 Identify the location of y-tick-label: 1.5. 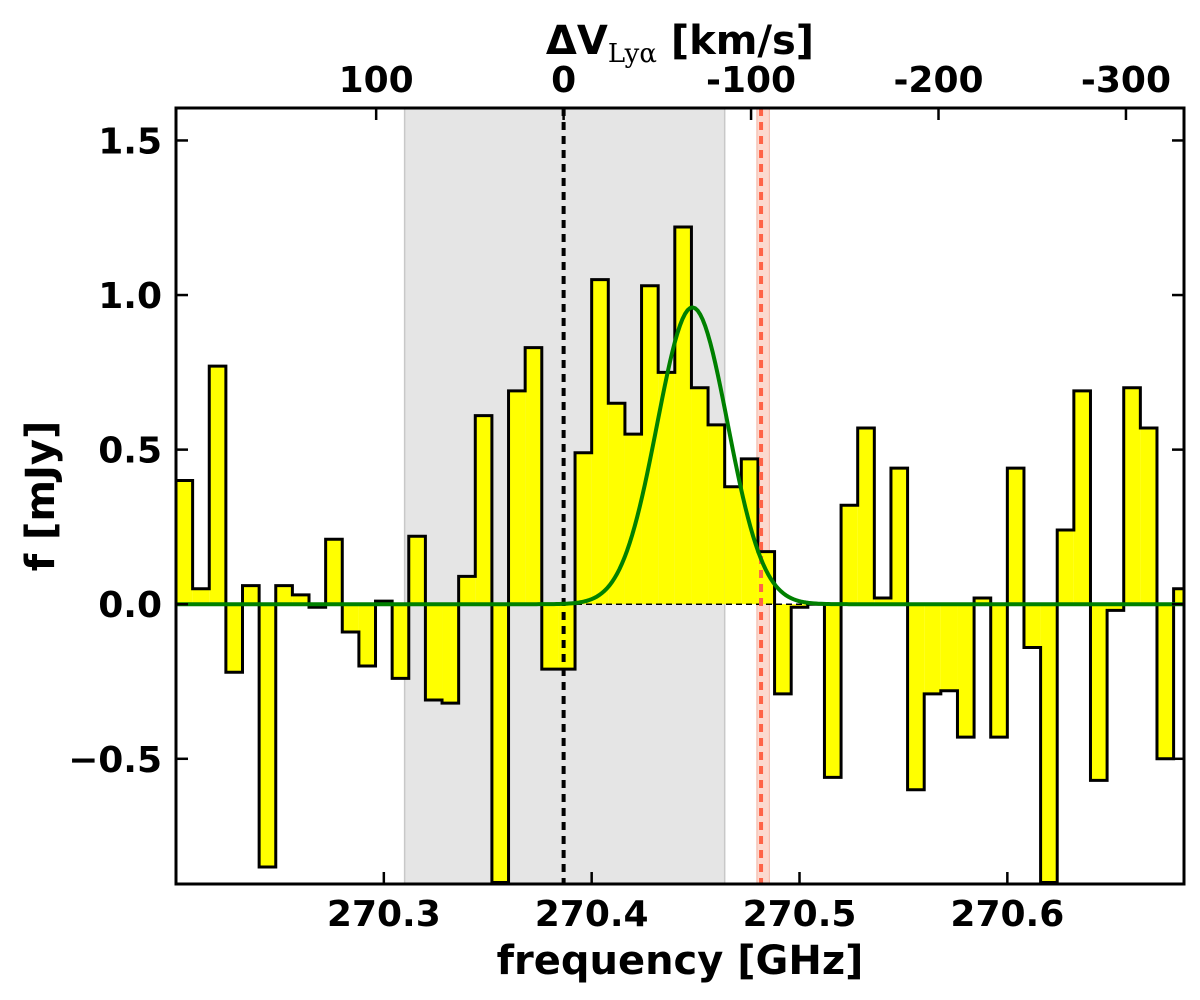
(130, 141).